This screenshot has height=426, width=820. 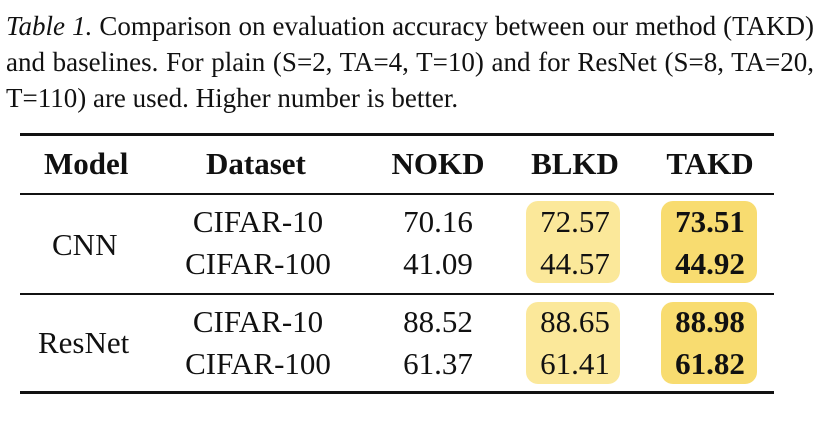 What do you see at coordinates (575, 321) in the screenshot?
I see `blkd-cell: 88.65` at bounding box center [575, 321].